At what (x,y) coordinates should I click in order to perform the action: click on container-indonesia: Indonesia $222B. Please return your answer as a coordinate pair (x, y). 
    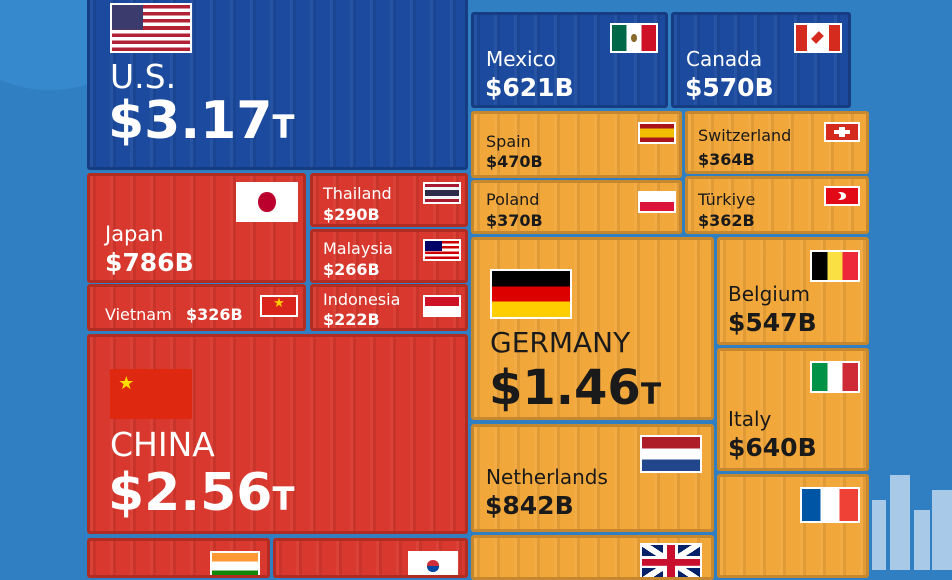
    Looking at the image, I should click on (389, 307).